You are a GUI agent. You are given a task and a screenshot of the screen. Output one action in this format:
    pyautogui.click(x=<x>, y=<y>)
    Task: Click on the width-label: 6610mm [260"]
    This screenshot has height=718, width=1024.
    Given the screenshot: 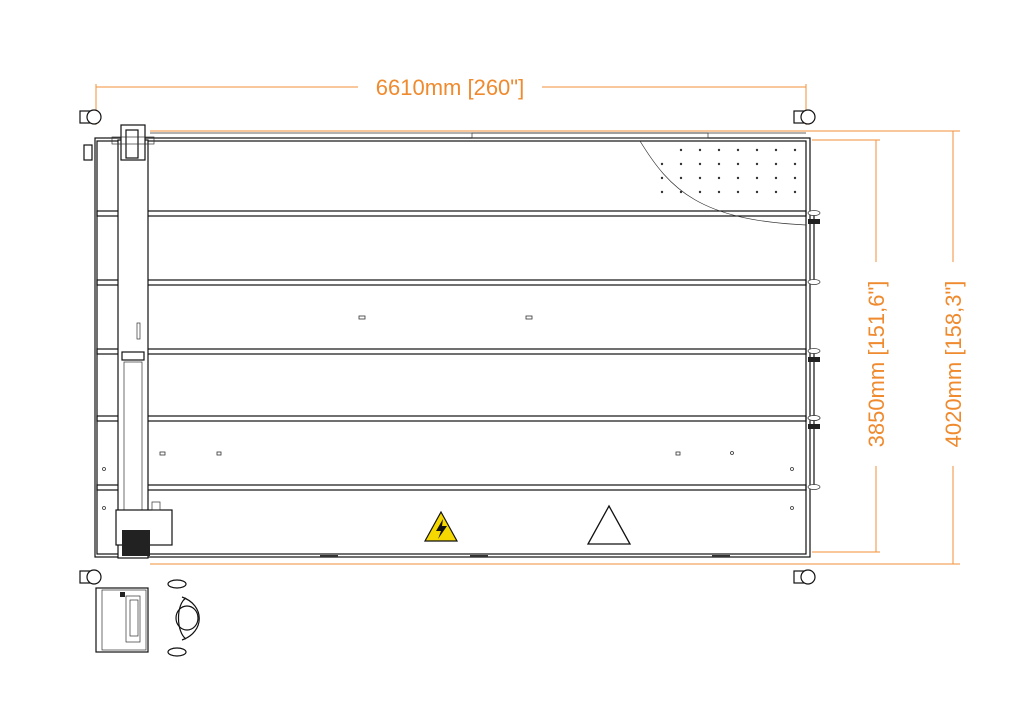 What is the action you would take?
    pyautogui.click(x=450, y=87)
    